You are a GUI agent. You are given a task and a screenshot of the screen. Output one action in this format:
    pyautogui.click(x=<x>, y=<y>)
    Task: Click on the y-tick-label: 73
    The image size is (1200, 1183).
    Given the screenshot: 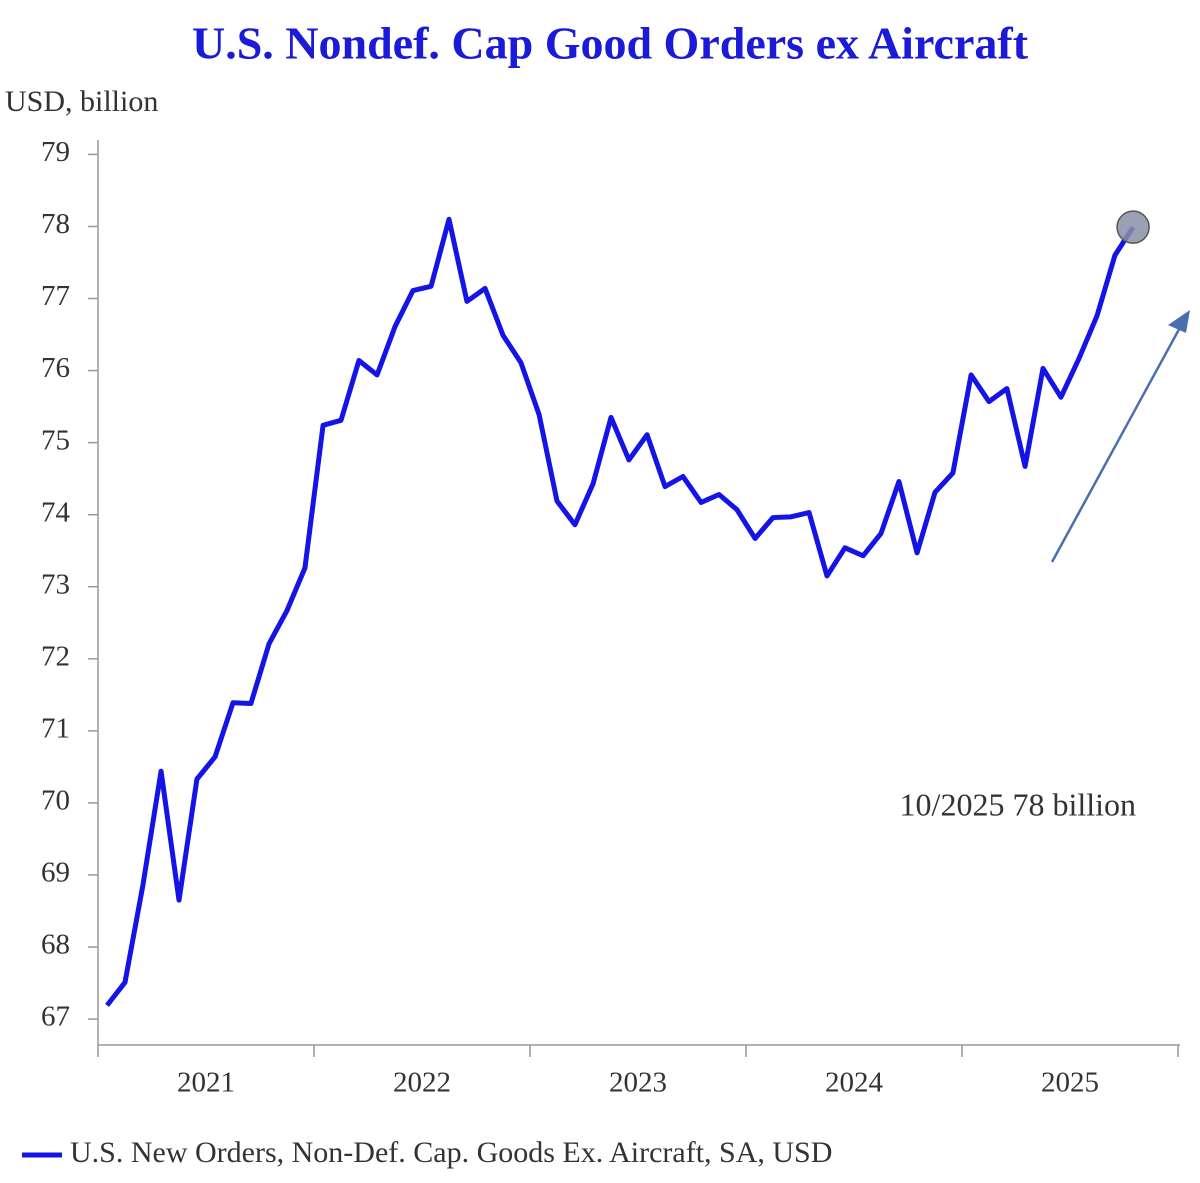 What is the action you would take?
    pyautogui.click(x=55, y=584)
    